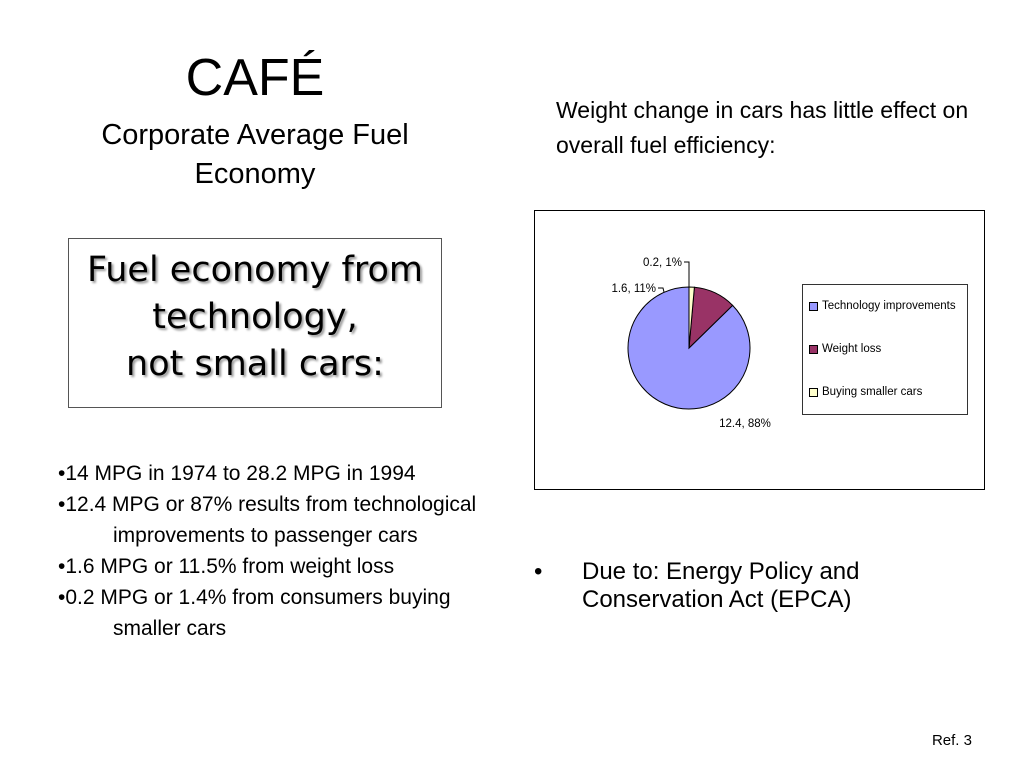  I want to click on legend-item: Technology improvements, so click(882, 306).